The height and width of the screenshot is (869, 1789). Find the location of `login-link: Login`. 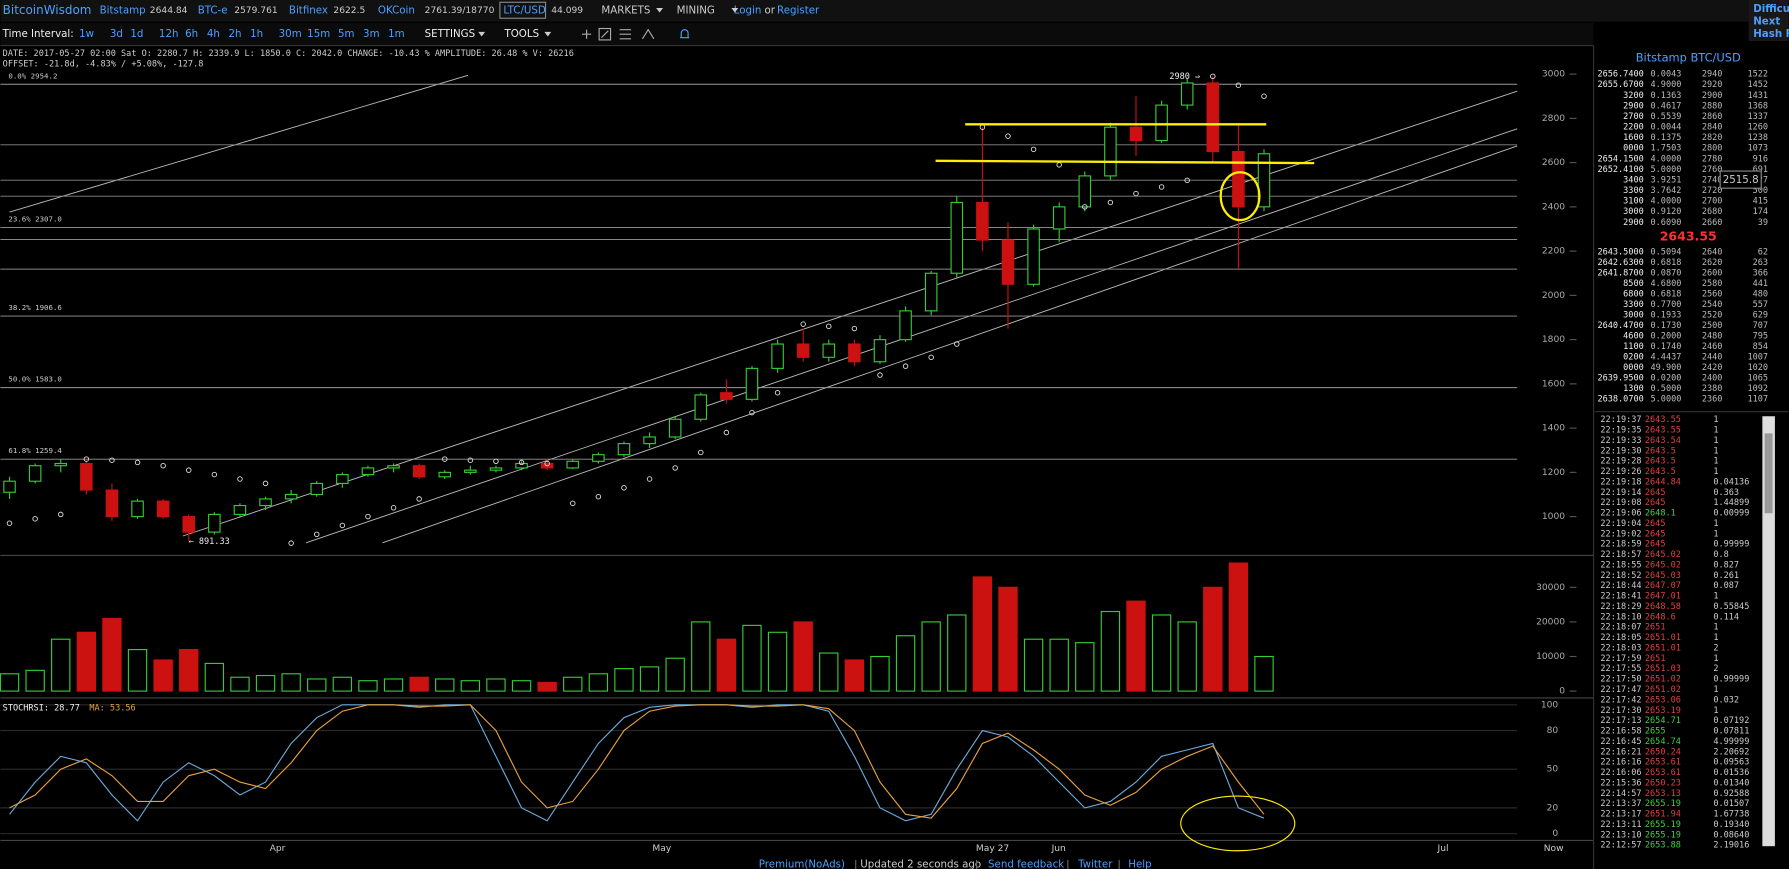

login-link: Login is located at coordinates (748, 10).